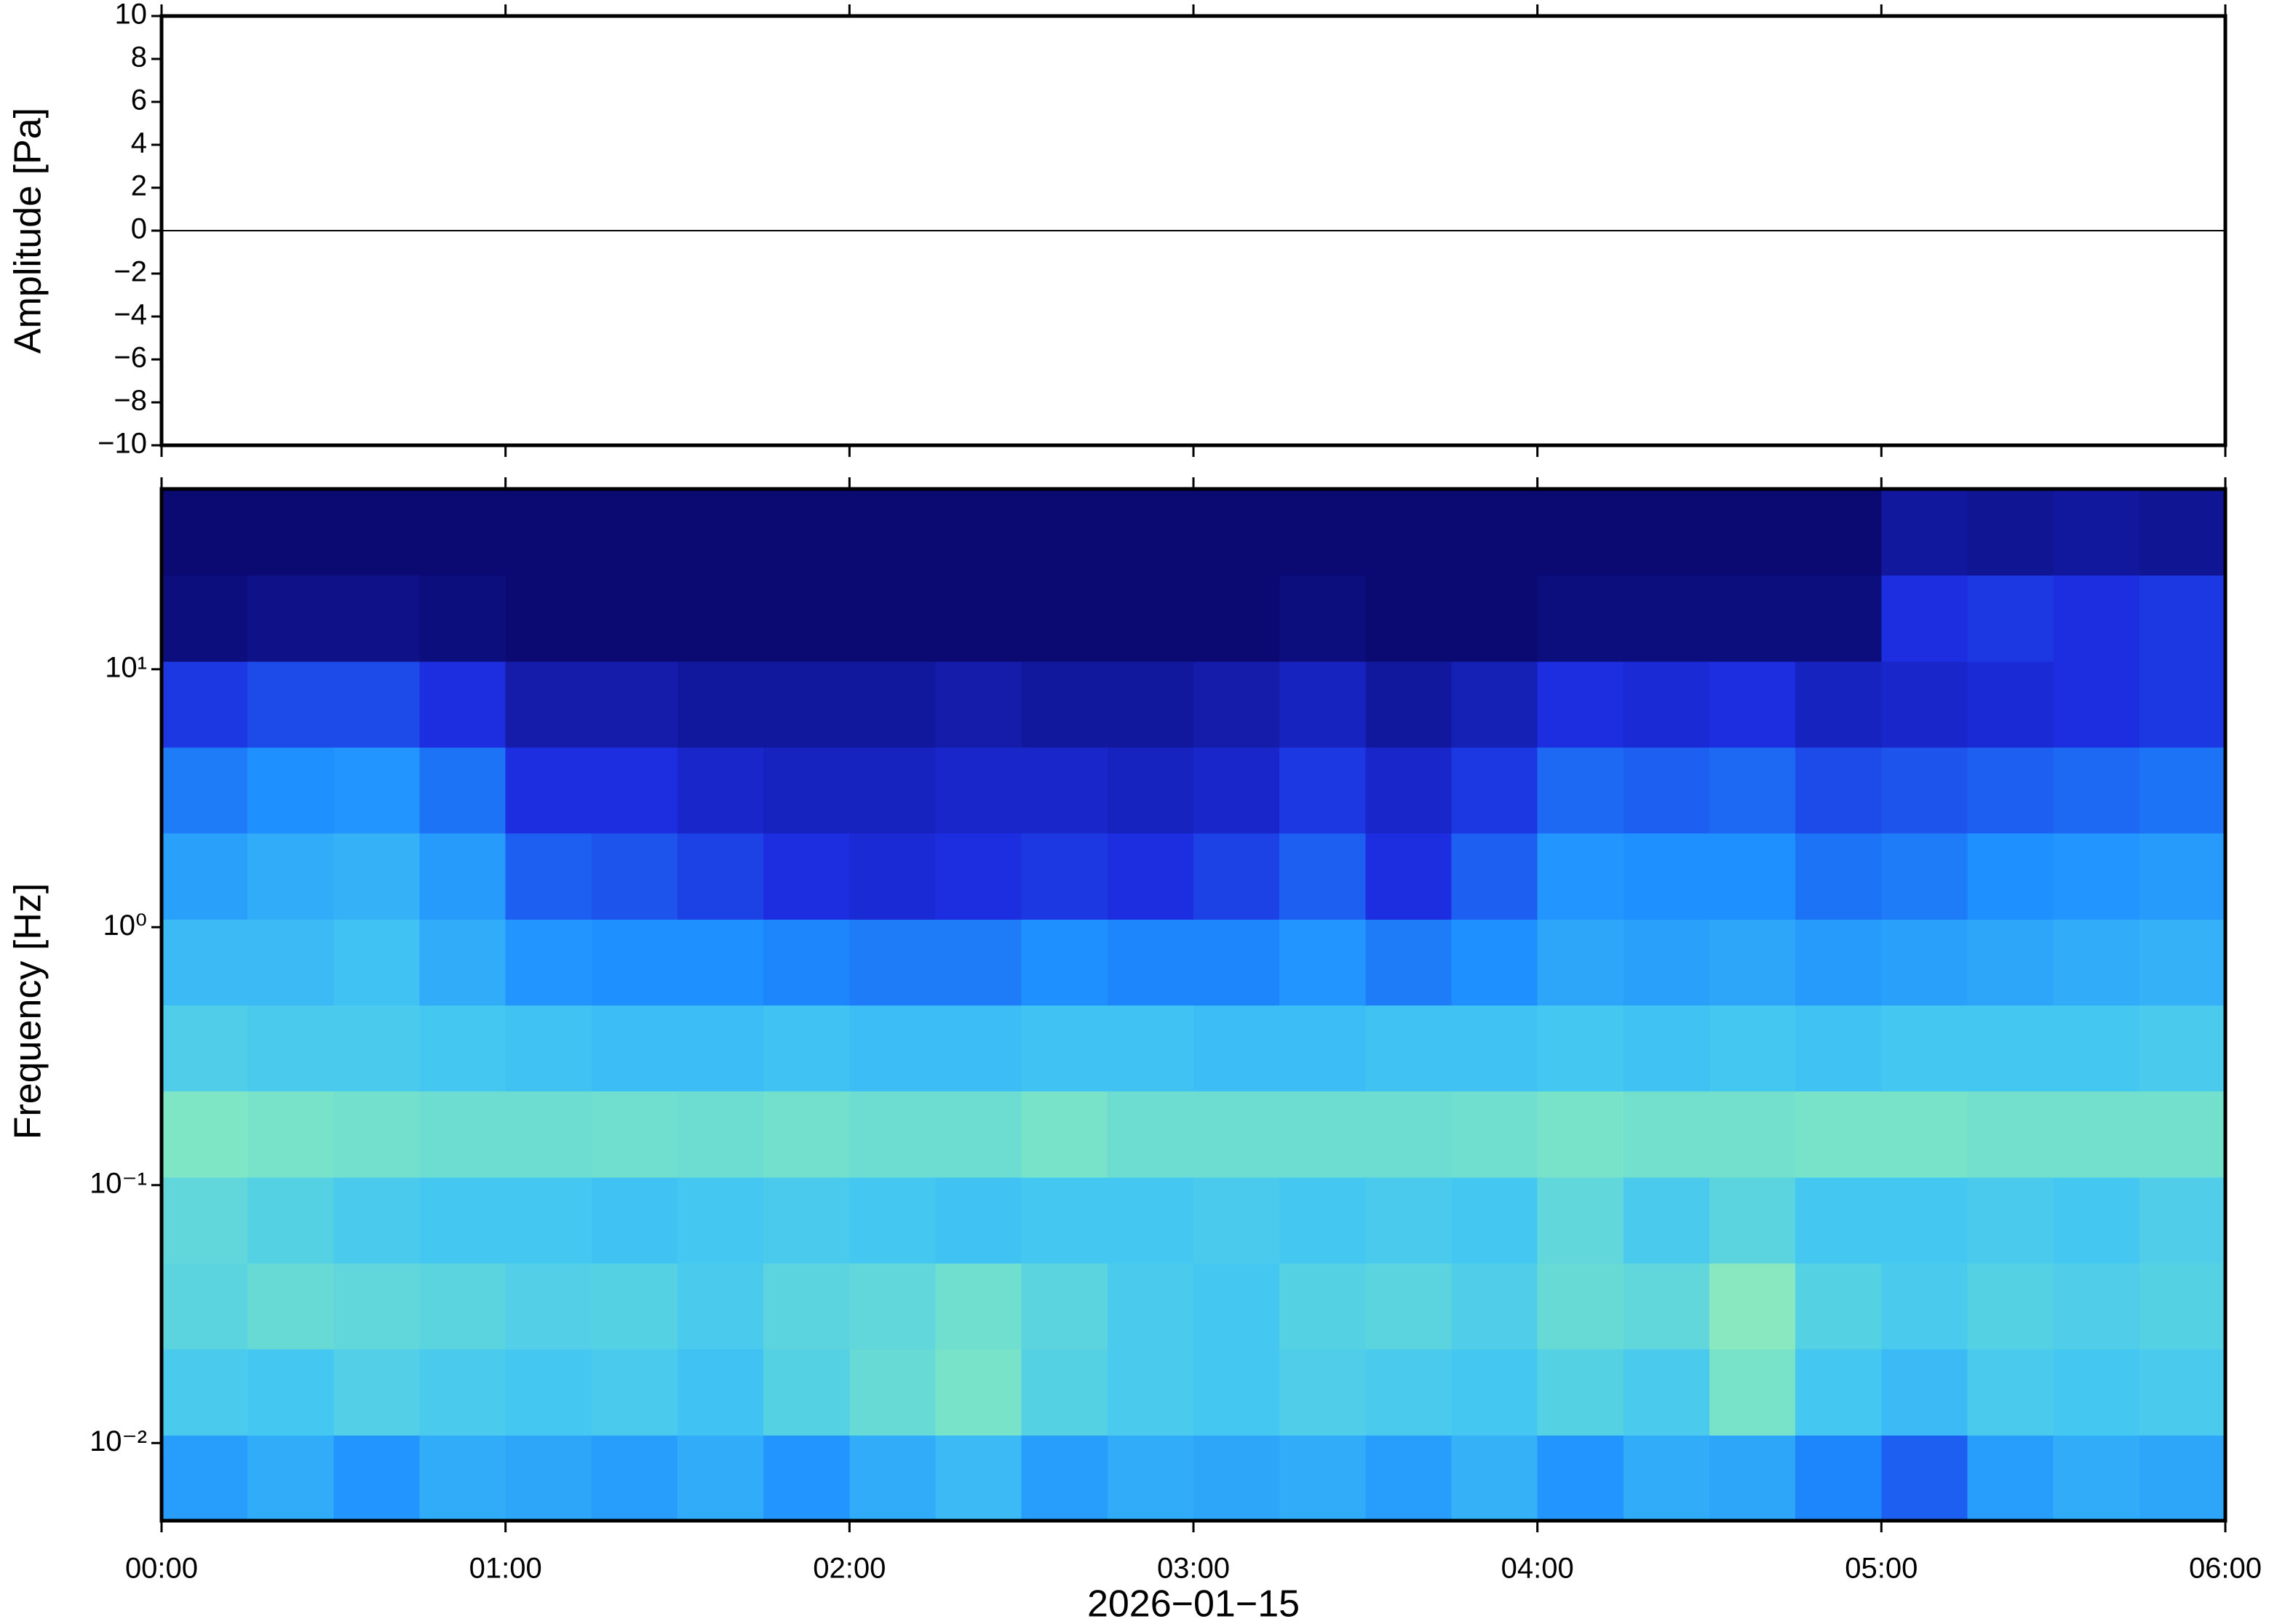 The image size is (2269, 1624). What do you see at coordinates (506, 1569) in the screenshot?
I see `x-tick-label: 01:00` at bounding box center [506, 1569].